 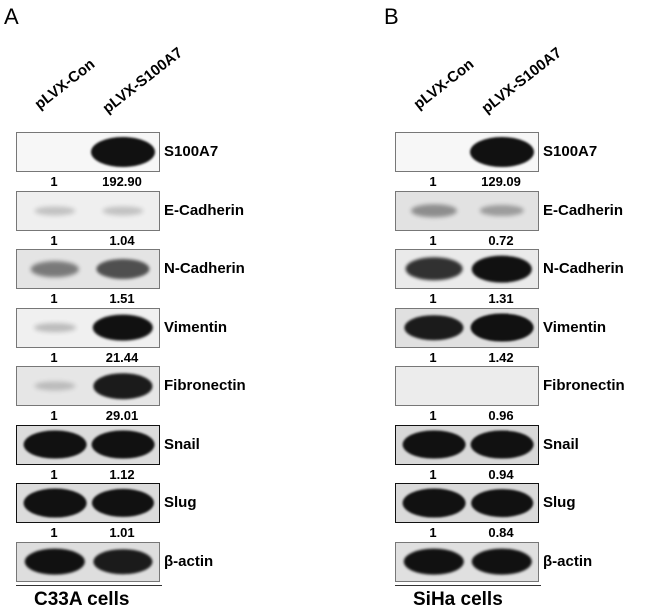 What do you see at coordinates (122, 240) in the screenshot?
I see `densitometry-value: 1.04` at bounding box center [122, 240].